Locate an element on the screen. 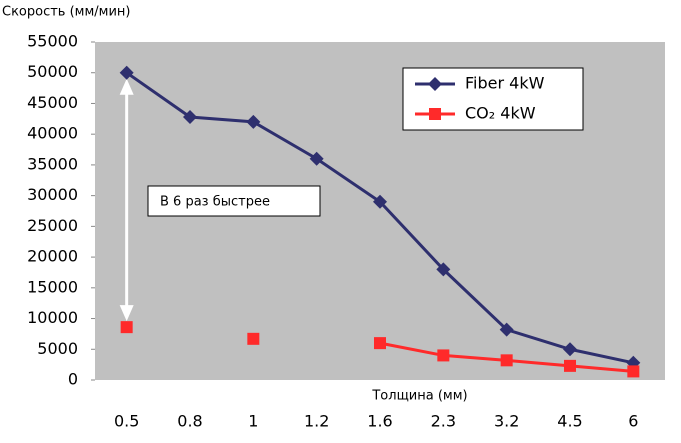 Image resolution: width=681 pixels, height=443 pixels. x-tick-label: 2.3 is located at coordinates (443, 421).